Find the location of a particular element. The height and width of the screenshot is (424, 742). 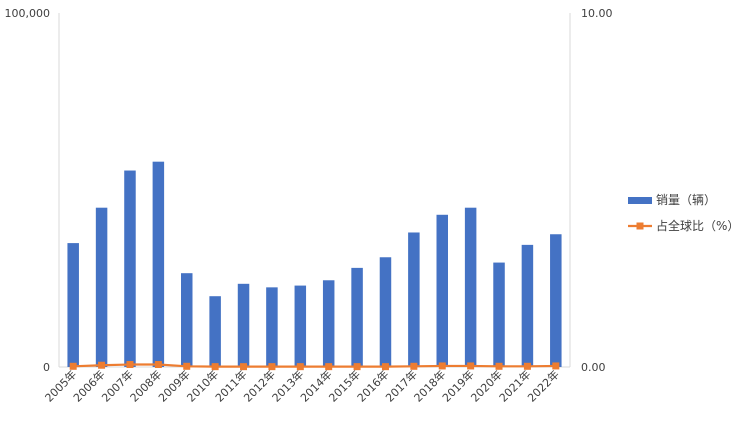

line-marker-2021年 is located at coordinates (527, 366).